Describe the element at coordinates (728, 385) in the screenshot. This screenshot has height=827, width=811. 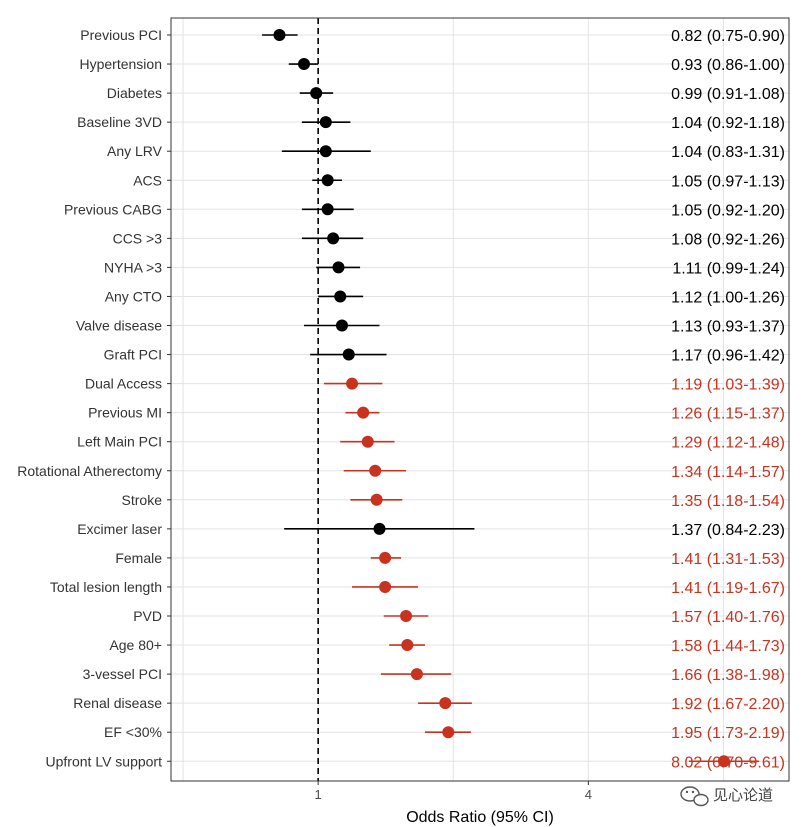
I see `odds-ratio-label: 1.19 (1.03-1.39)` at that location.